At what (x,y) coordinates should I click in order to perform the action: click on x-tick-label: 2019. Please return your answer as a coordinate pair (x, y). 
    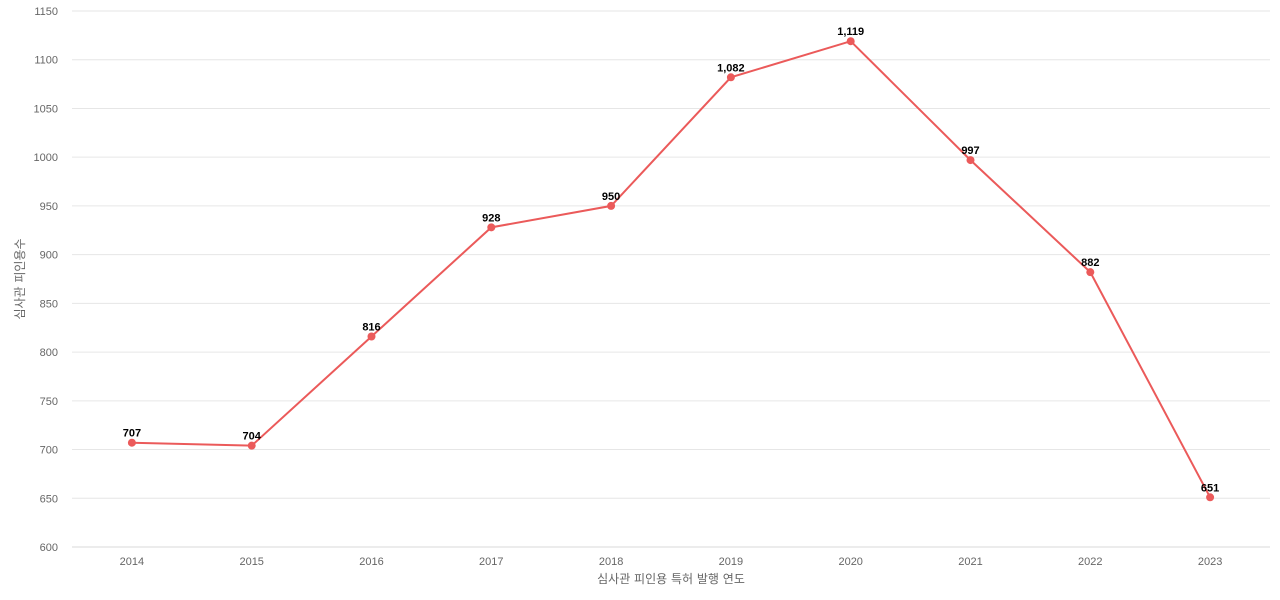
    Looking at the image, I should click on (731, 562).